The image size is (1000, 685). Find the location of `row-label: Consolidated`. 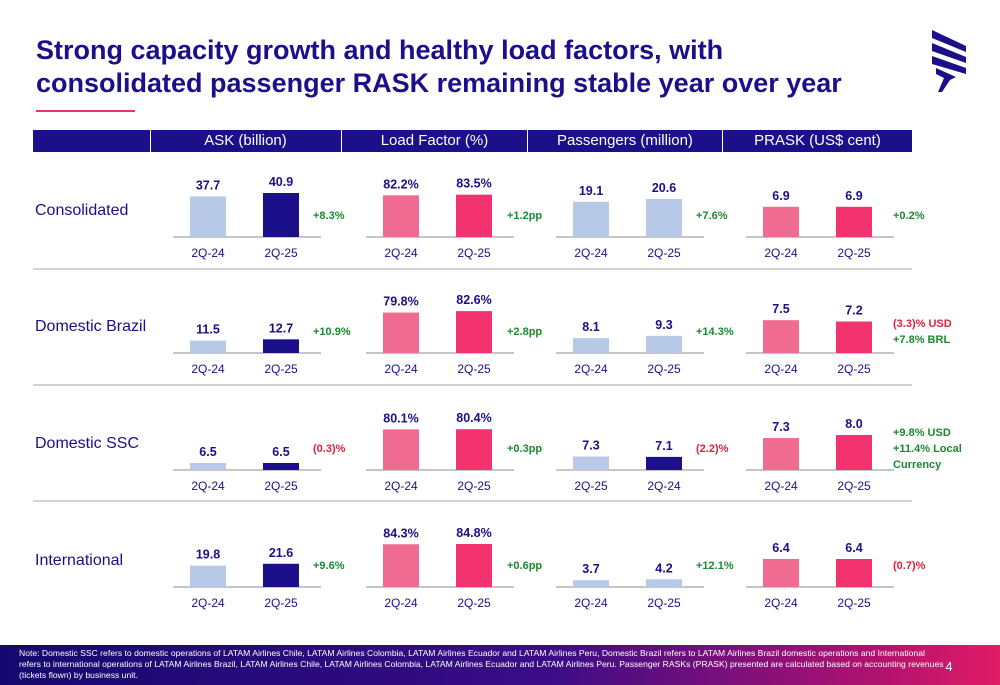

row-label: Consolidated is located at coordinates (81, 210).